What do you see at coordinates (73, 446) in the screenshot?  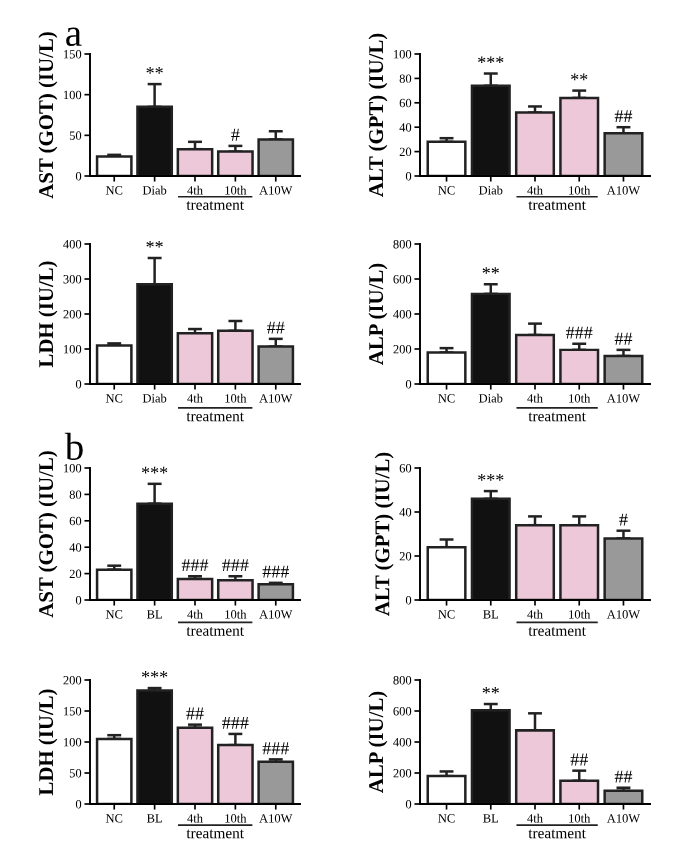 I see `chart-title: b` at bounding box center [73, 446].